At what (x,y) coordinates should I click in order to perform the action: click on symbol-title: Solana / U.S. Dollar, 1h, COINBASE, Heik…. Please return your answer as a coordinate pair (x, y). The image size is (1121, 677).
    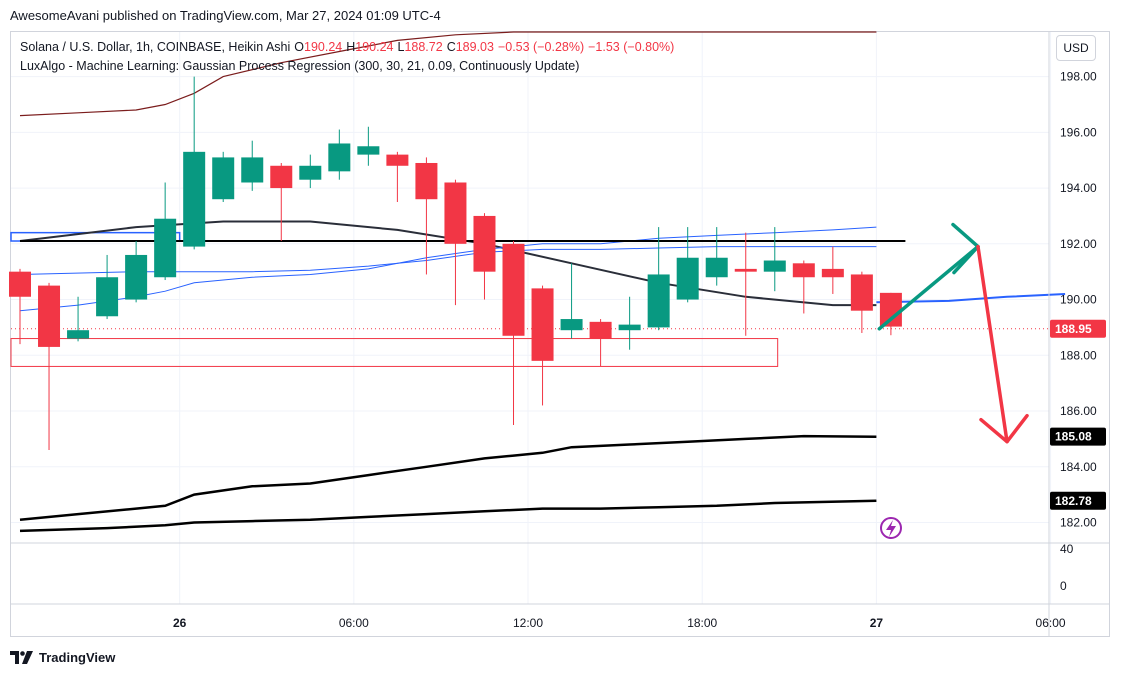
    Looking at the image, I should click on (155, 47).